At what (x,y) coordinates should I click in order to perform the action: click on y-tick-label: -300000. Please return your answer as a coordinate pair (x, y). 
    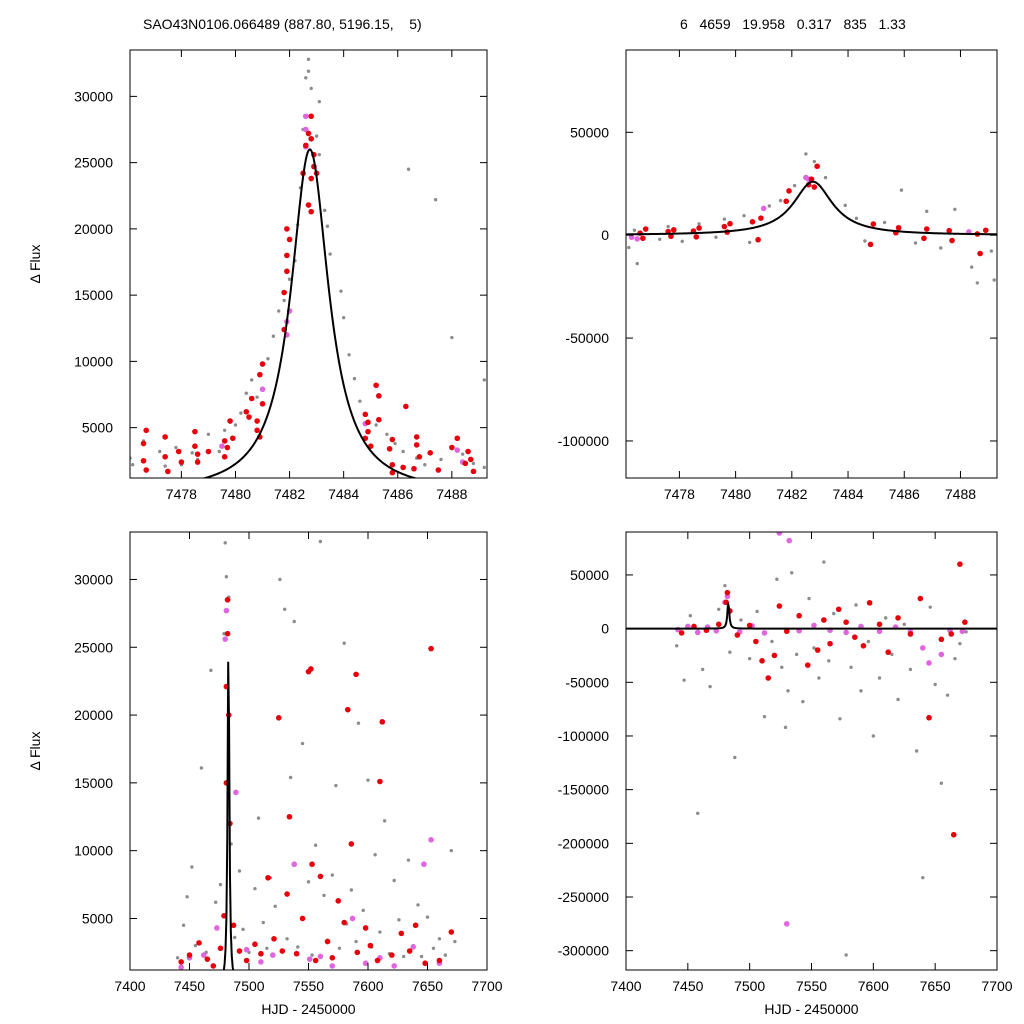
    Looking at the image, I should click on (584, 951).